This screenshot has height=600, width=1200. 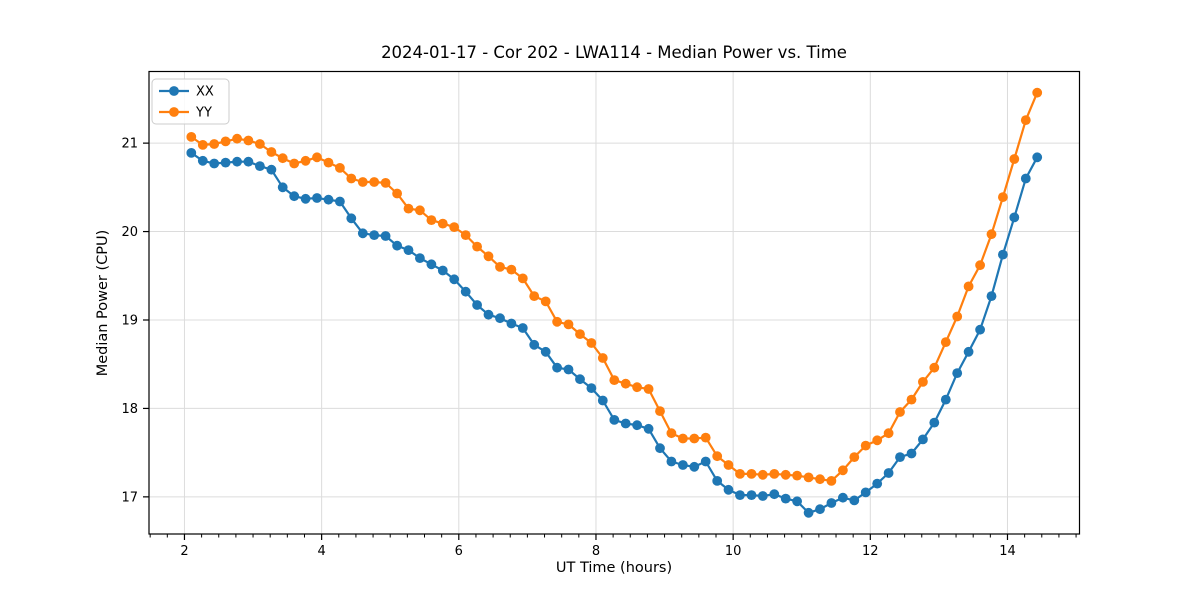 What do you see at coordinates (129, 144) in the screenshot?
I see `y-tick-label: 21` at bounding box center [129, 144].